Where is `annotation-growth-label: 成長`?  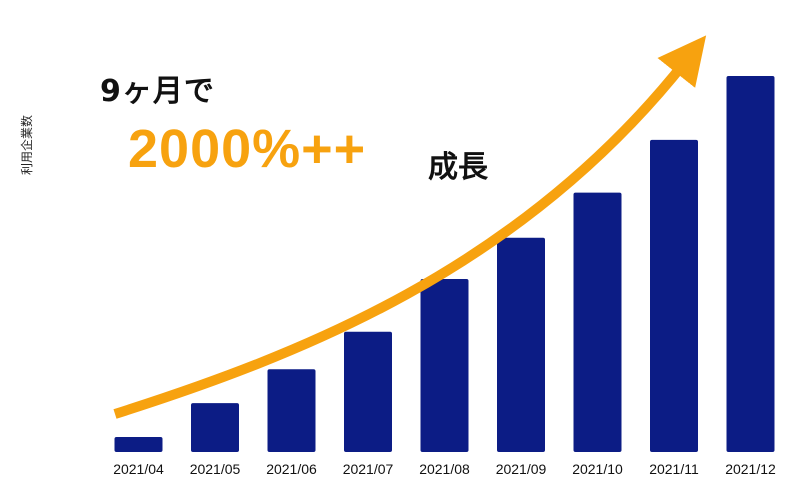 annotation-growth-label: 成長 is located at coordinates (458, 167).